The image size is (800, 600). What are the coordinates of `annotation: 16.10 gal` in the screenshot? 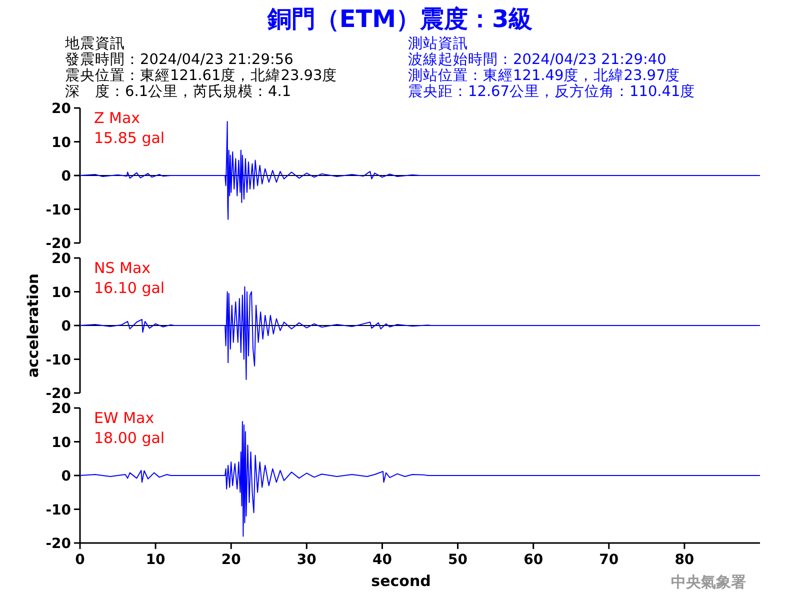 It's located at (129, 288).